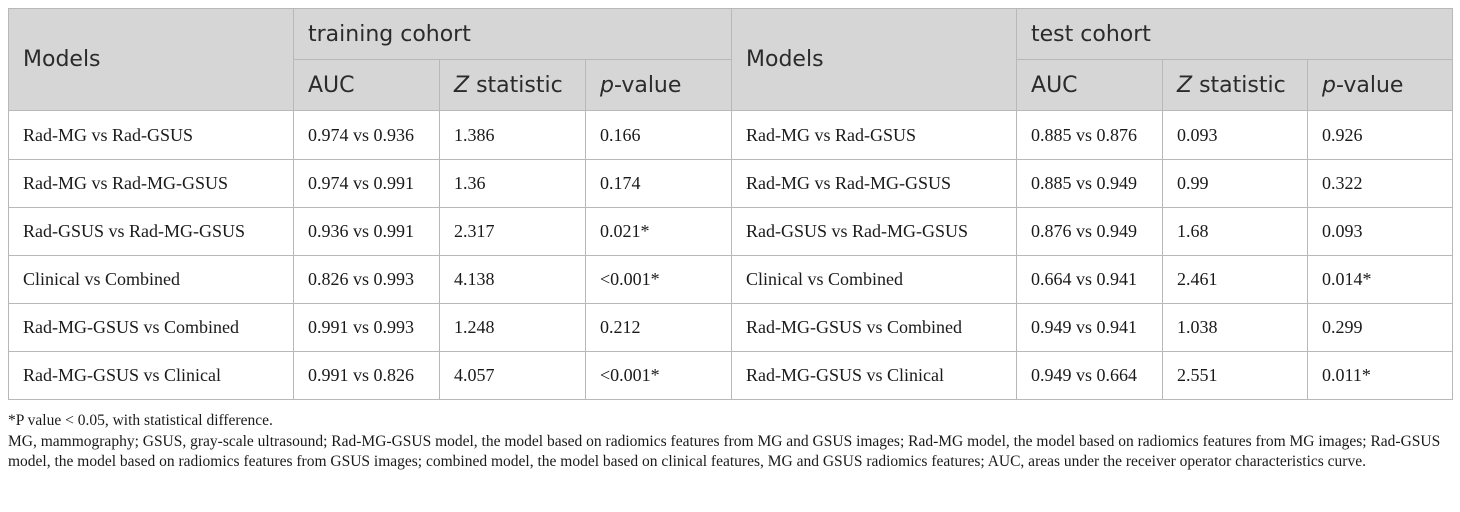  Describe the element at coordinates (151, 135) in the screenshot. I see `cell-model-training: Rad-MG vs Rad-GSUS` at that location.